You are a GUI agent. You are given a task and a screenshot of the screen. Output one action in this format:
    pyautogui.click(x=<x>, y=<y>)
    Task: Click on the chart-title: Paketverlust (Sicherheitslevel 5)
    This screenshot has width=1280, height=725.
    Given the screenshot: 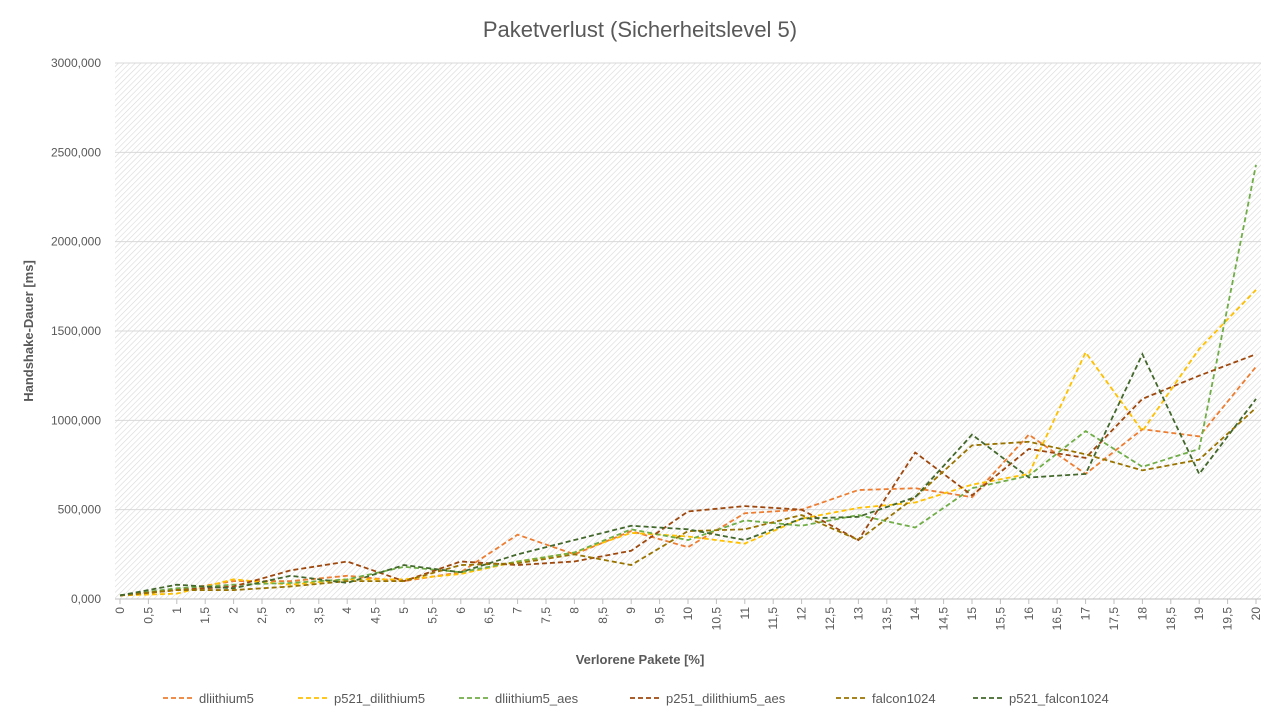 What is the action you would take?
    pyautogui.click(x=640, y=29)
    